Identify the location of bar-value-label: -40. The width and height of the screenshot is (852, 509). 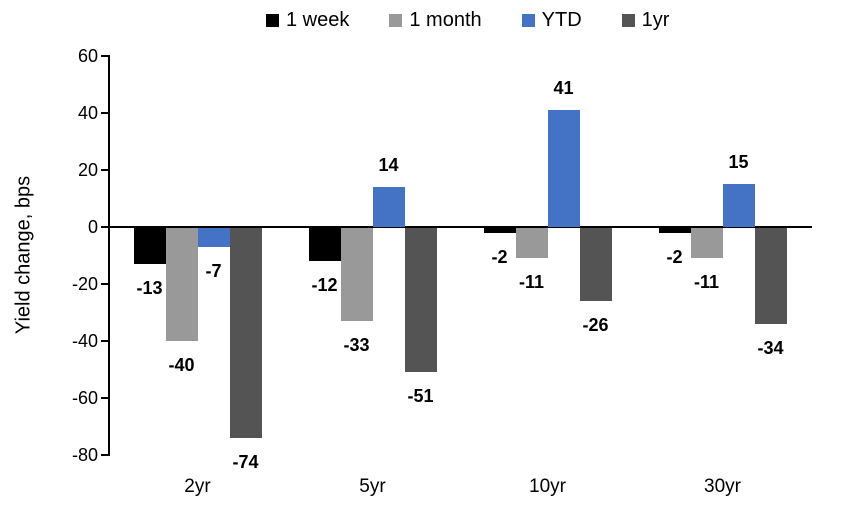
(181, 365).